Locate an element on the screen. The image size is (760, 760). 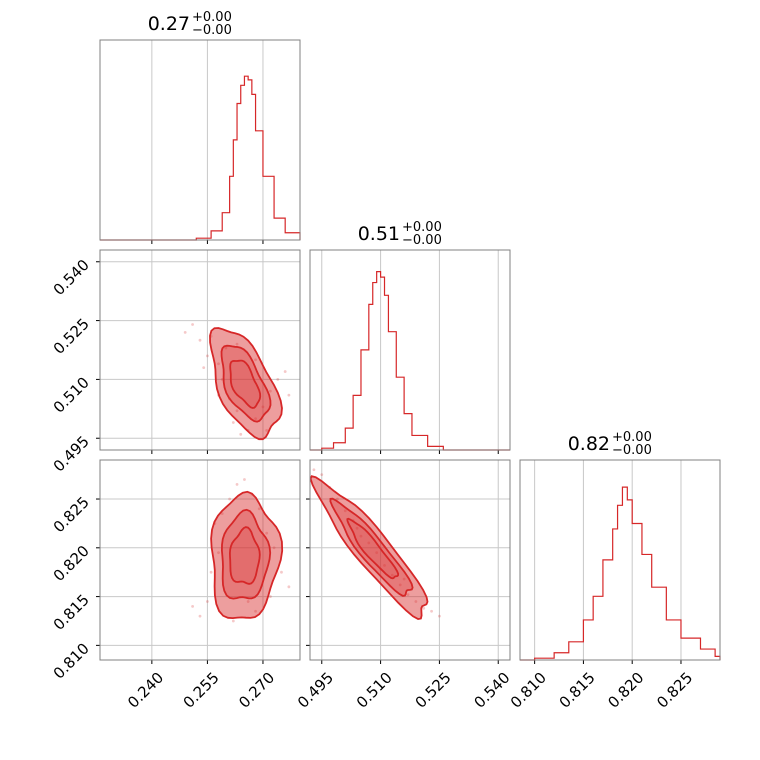
x-tick-label-p2: 0.540 is located at coordinates (491, 690).